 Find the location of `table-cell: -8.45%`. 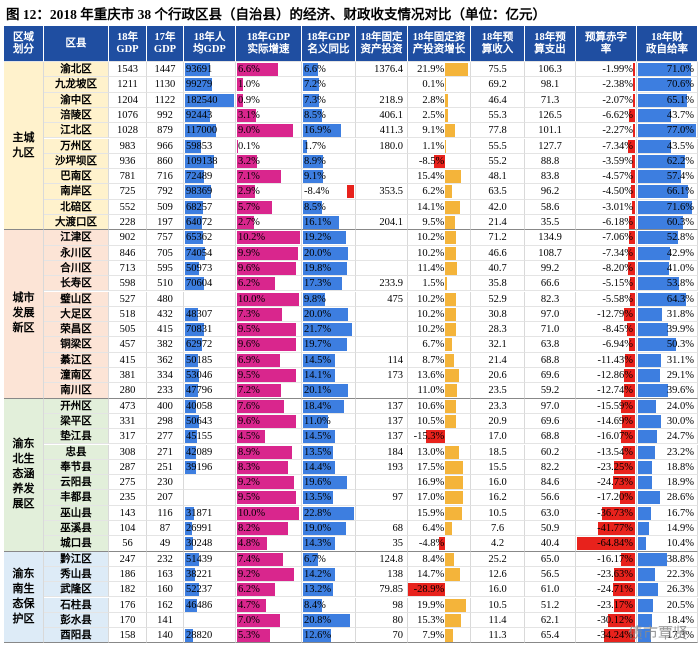

table-cell: -8.45% is located at coordinates (606, 330).